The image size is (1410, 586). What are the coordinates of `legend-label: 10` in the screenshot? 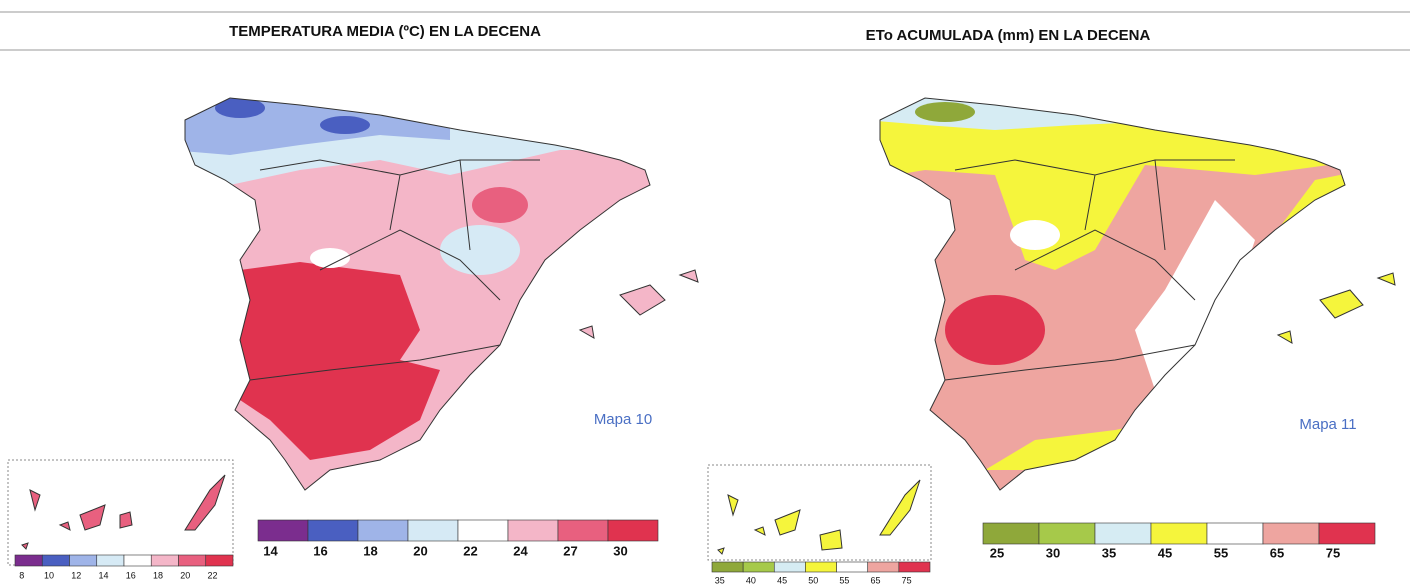 It's located at (49, 575).